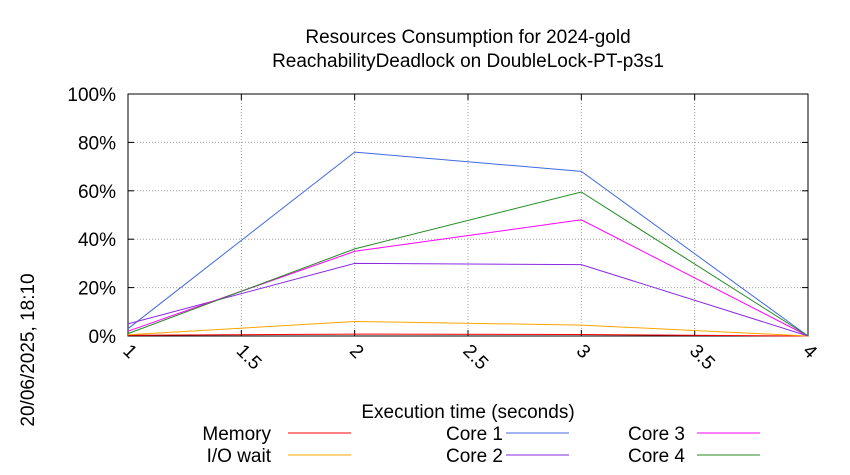 This screenshot has height=475, width=850. What do you see at coordinates (249, 358) in the screenshot?
I see `x-tick-label: 1.5` at bounding box center [249, 358].